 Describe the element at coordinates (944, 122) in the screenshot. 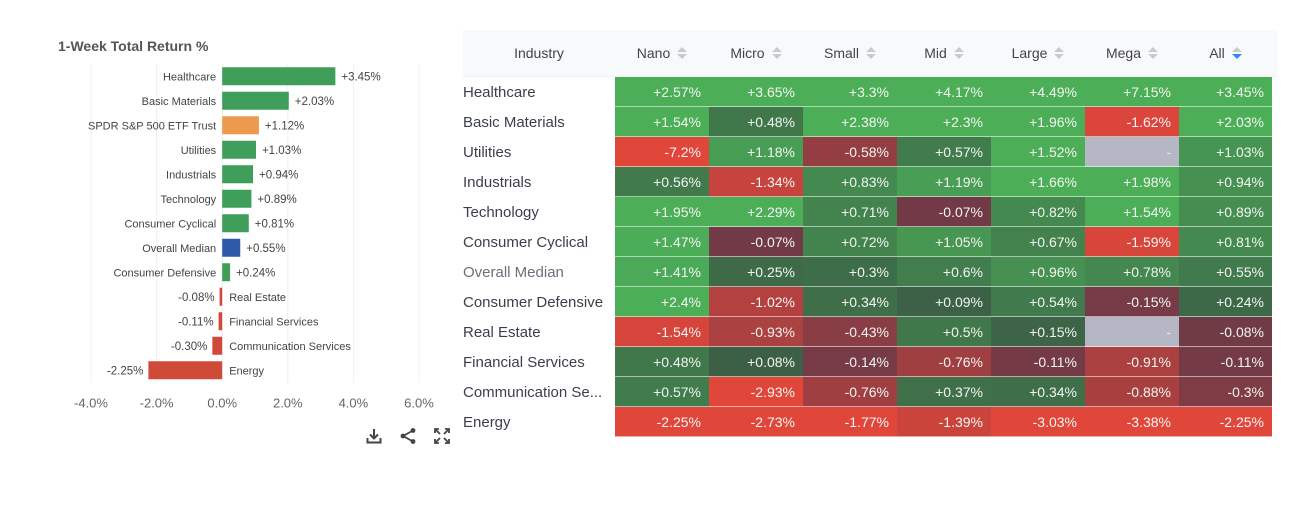

I see `heatmap-cell: +2.3%` at that location.